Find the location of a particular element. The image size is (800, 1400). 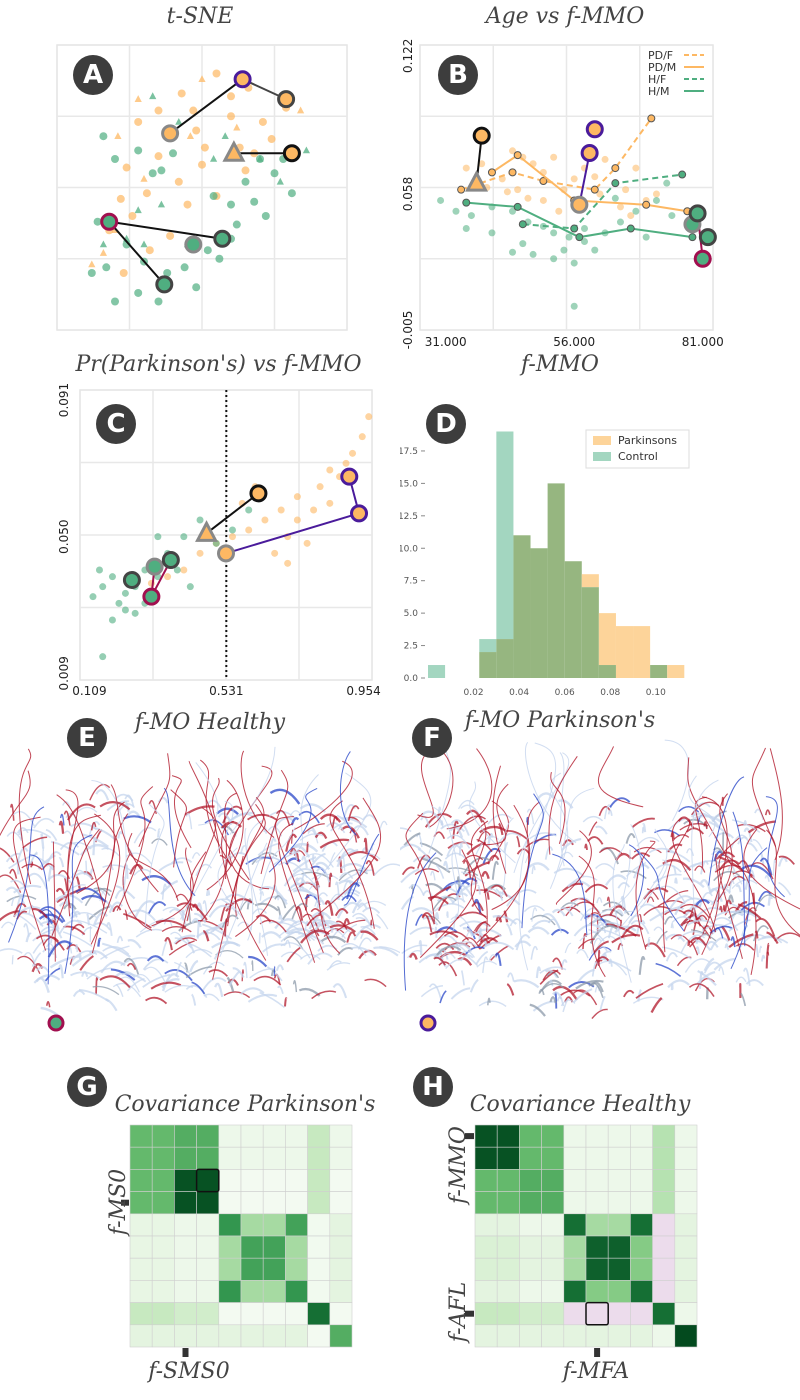

hist-xtick-label: 0.10 is located at coordinates (656, 693).